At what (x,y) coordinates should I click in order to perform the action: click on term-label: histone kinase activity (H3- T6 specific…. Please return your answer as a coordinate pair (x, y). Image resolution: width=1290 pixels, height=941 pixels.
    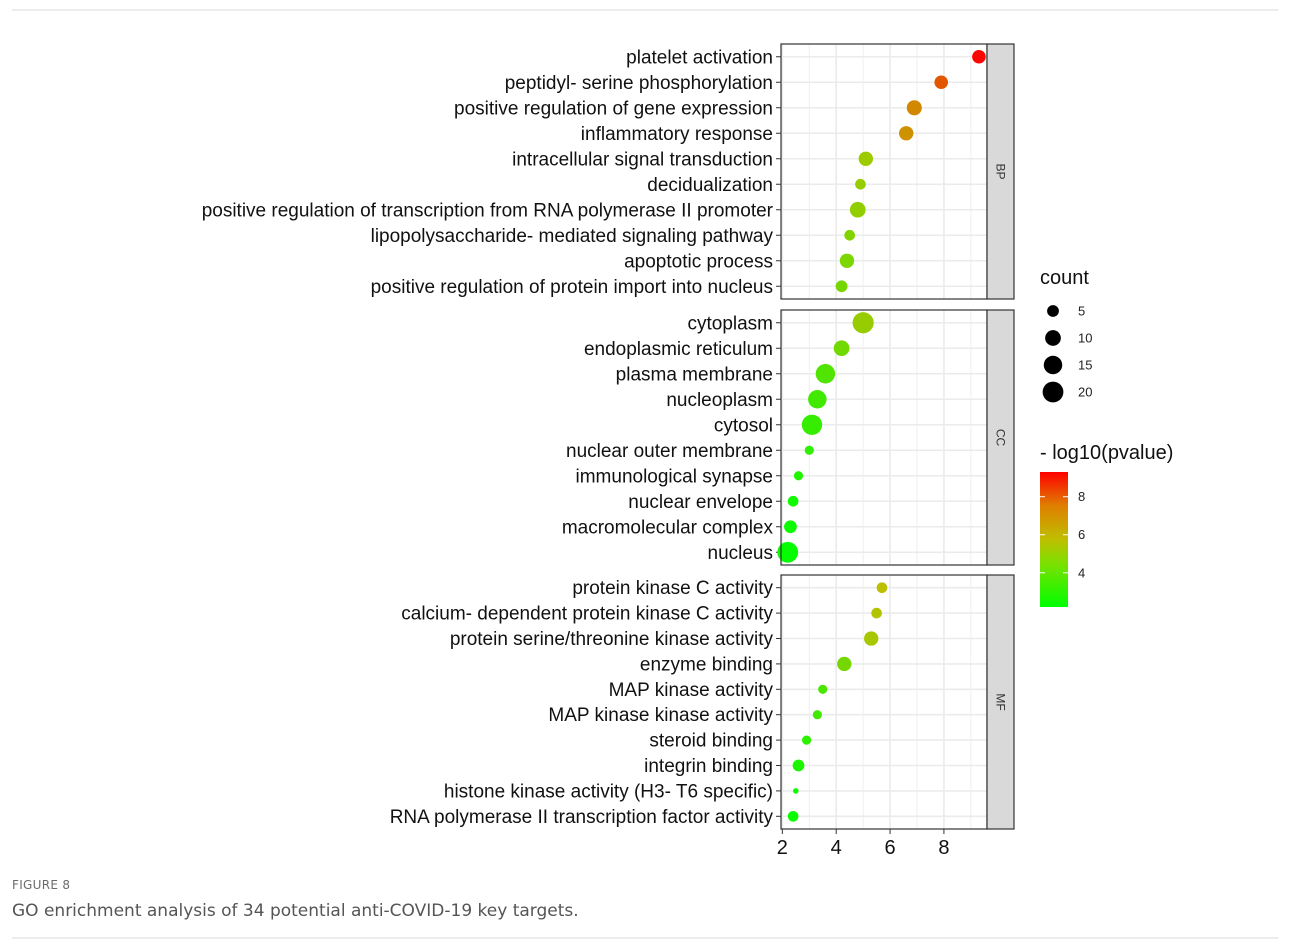
    Looking at the image, I should click on (608, 791).